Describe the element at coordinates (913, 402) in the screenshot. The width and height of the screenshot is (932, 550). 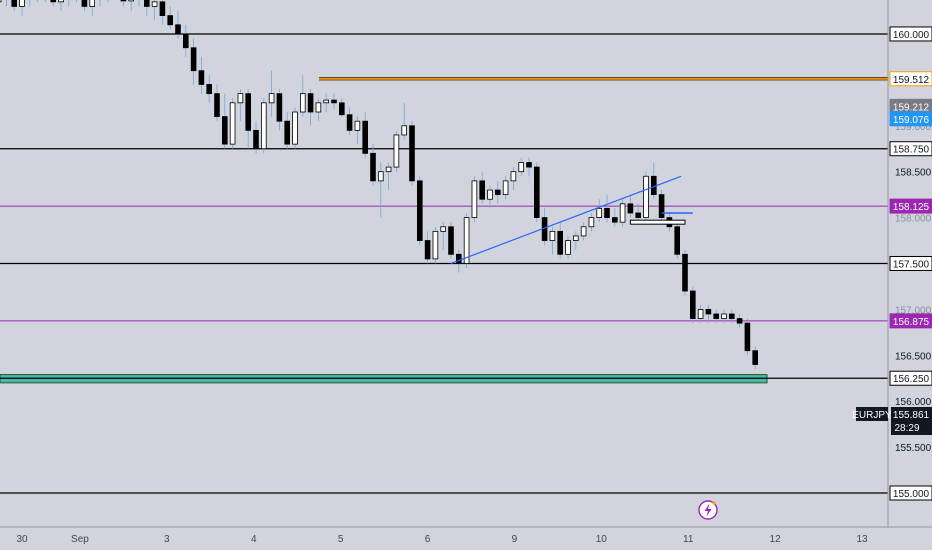
I see `price-tick-1: 156.000` at that location.